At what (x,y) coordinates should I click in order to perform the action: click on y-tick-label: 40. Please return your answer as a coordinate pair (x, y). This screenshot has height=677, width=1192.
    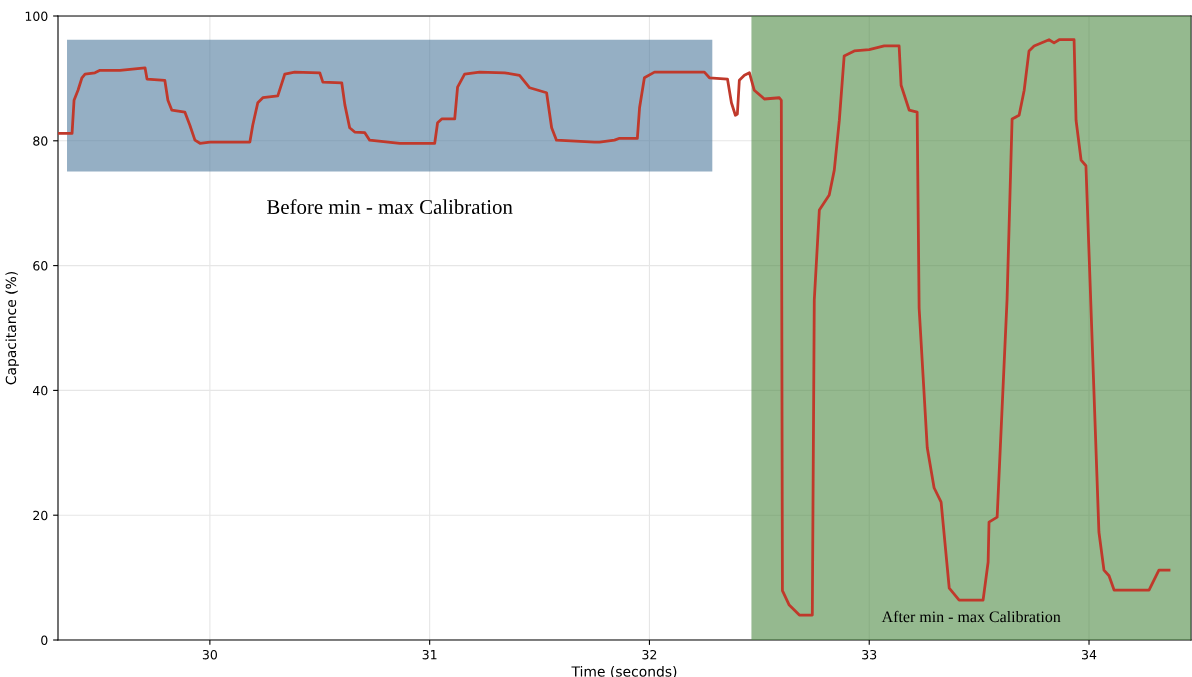
    Looking at the image, I should click on (40, 390).